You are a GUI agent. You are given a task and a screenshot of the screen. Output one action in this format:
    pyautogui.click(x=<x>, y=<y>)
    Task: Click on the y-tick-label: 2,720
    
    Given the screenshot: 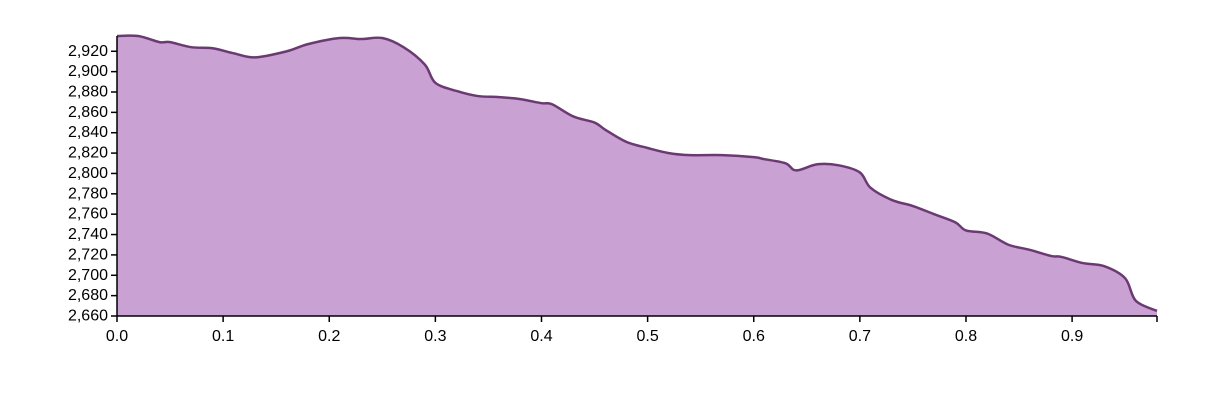 What is the action you would take?
    pyautogui.click(x=88, y=254)
    